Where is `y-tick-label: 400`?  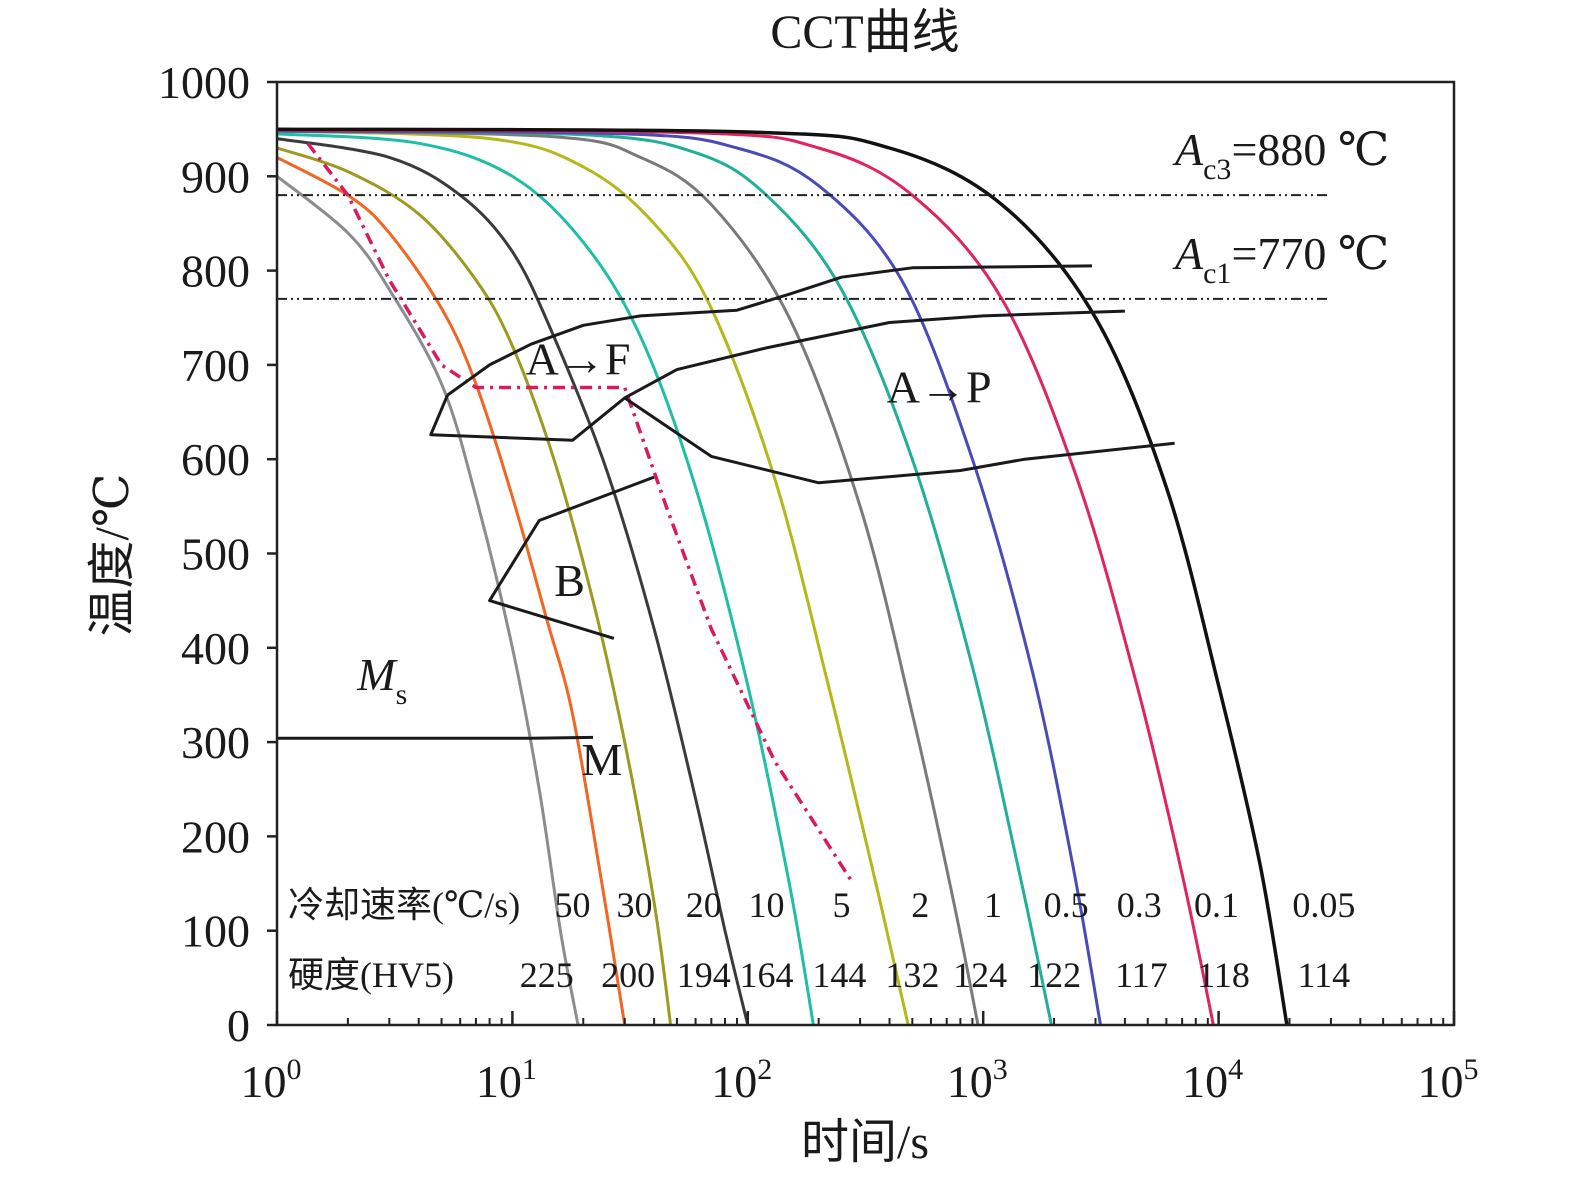
y-tick-label: 400 is located at coordinates (215, 648).